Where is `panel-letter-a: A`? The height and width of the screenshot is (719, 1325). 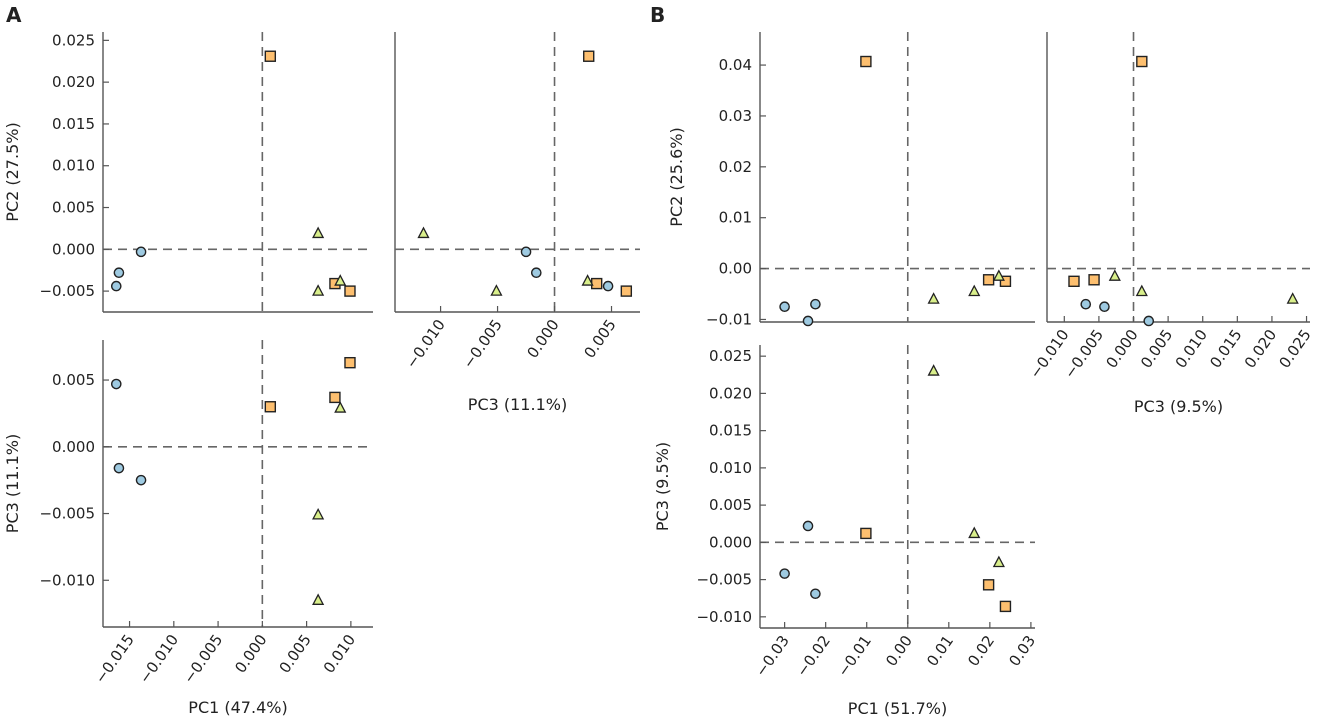 panel-letter-a: A is located at coordinates (14, 15).